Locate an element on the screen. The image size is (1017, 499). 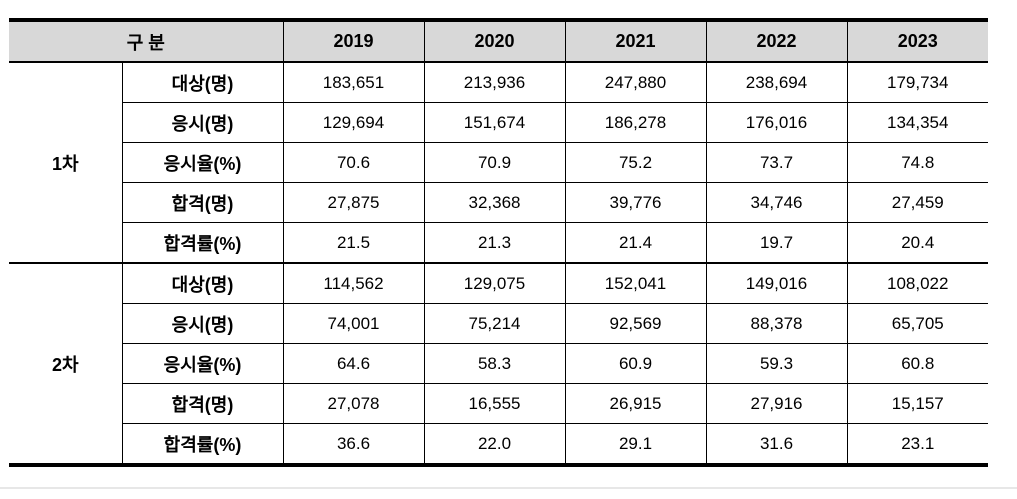
cell-value: 114,562 is located at coordinates (353, 283).